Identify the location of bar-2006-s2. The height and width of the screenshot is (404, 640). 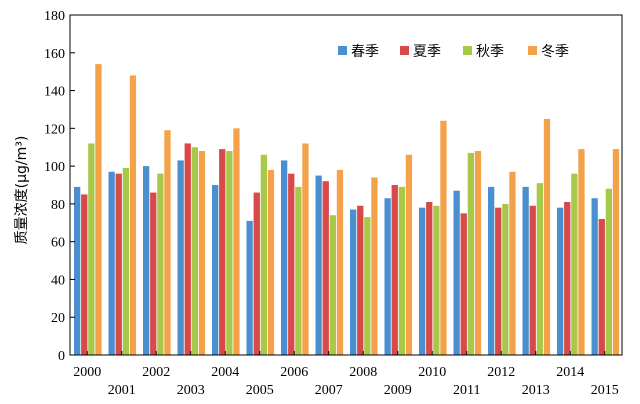
(298, 270).